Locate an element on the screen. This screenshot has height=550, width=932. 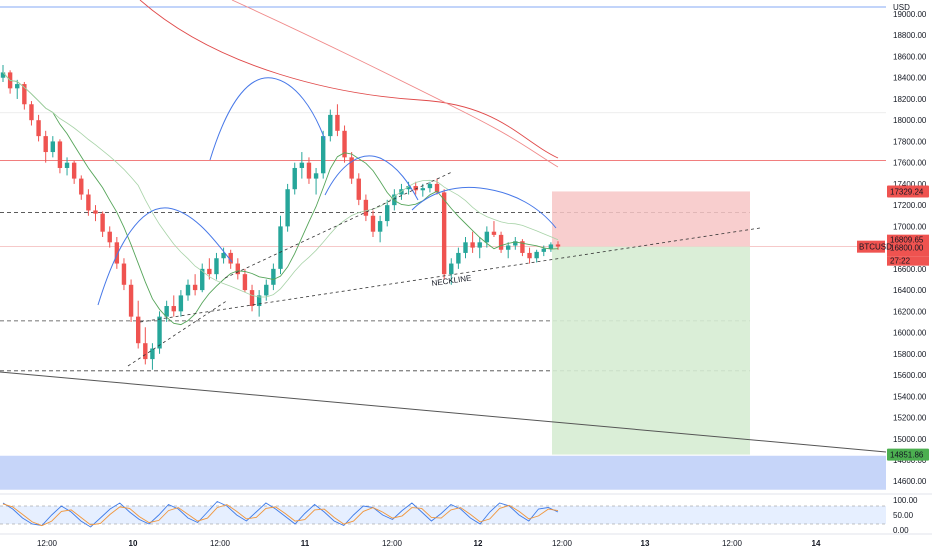
stoch-d-line is located at coordinates (280, 515).